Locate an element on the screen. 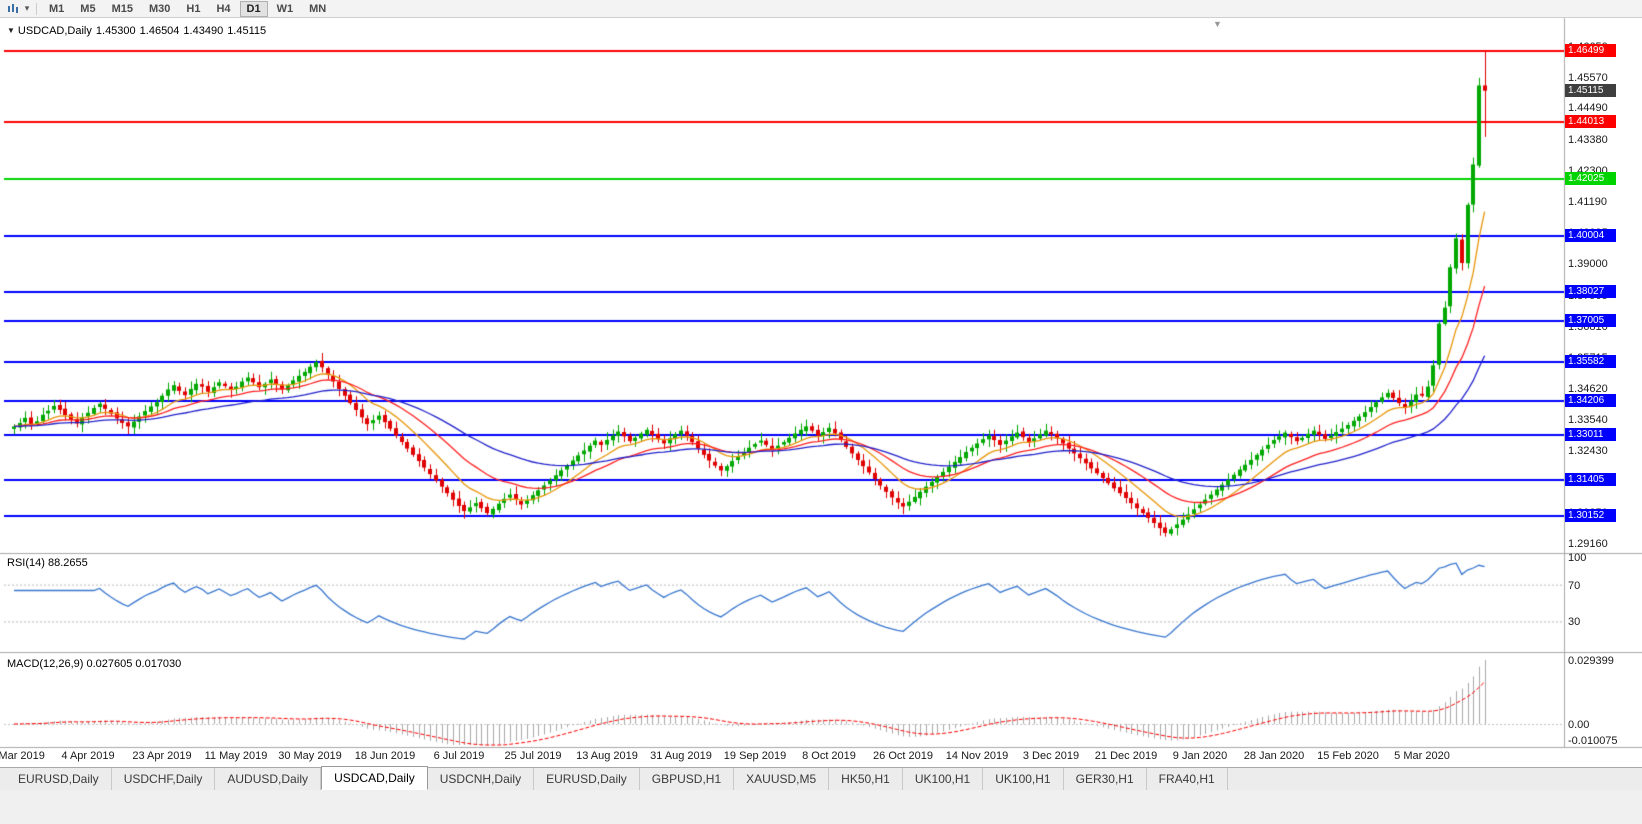  hline-price-badge: 1.31405 is located at coordinates (1590, 479).